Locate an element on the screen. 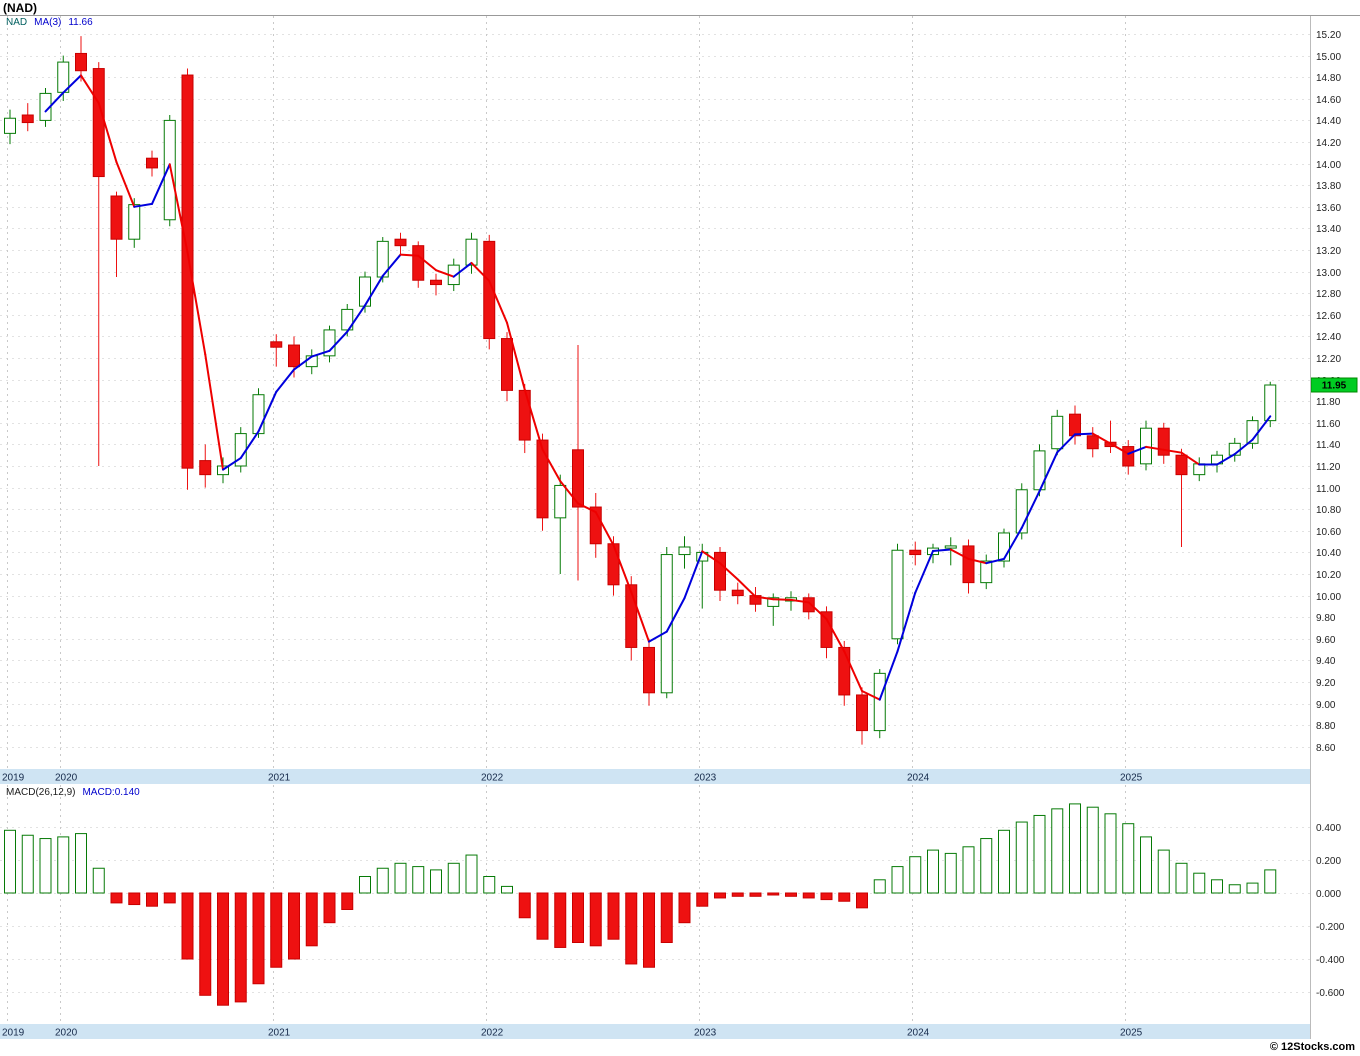 Image resolution: width=1360 pixels, height=1056 pixels. copyright-watermark: © 12Stocks.com is located at coordinates (1312, 1047).